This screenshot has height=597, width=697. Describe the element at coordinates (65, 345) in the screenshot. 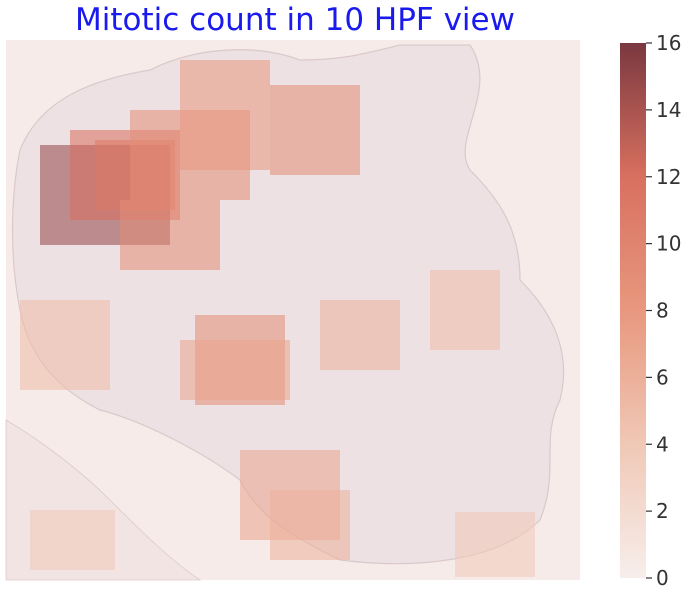

I see `hotspot-left` at that location.